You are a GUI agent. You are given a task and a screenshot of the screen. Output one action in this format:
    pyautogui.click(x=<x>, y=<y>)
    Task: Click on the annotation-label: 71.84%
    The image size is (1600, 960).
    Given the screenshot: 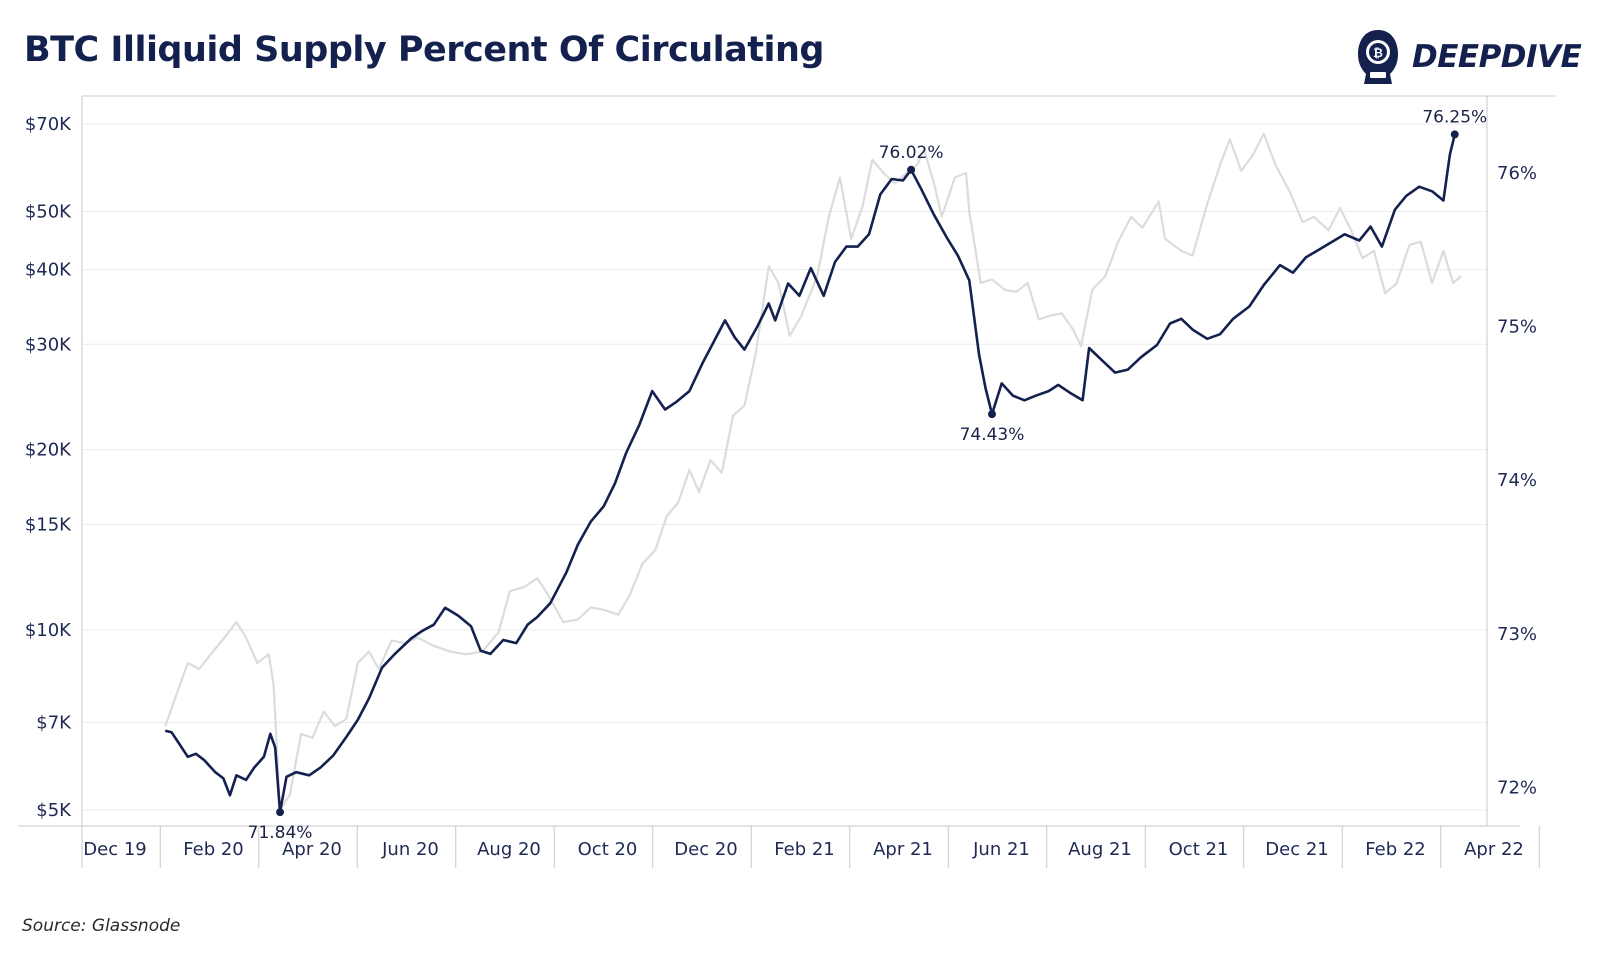 What is the action you would take?
    pyautogui.click(x=280, y=833)
    